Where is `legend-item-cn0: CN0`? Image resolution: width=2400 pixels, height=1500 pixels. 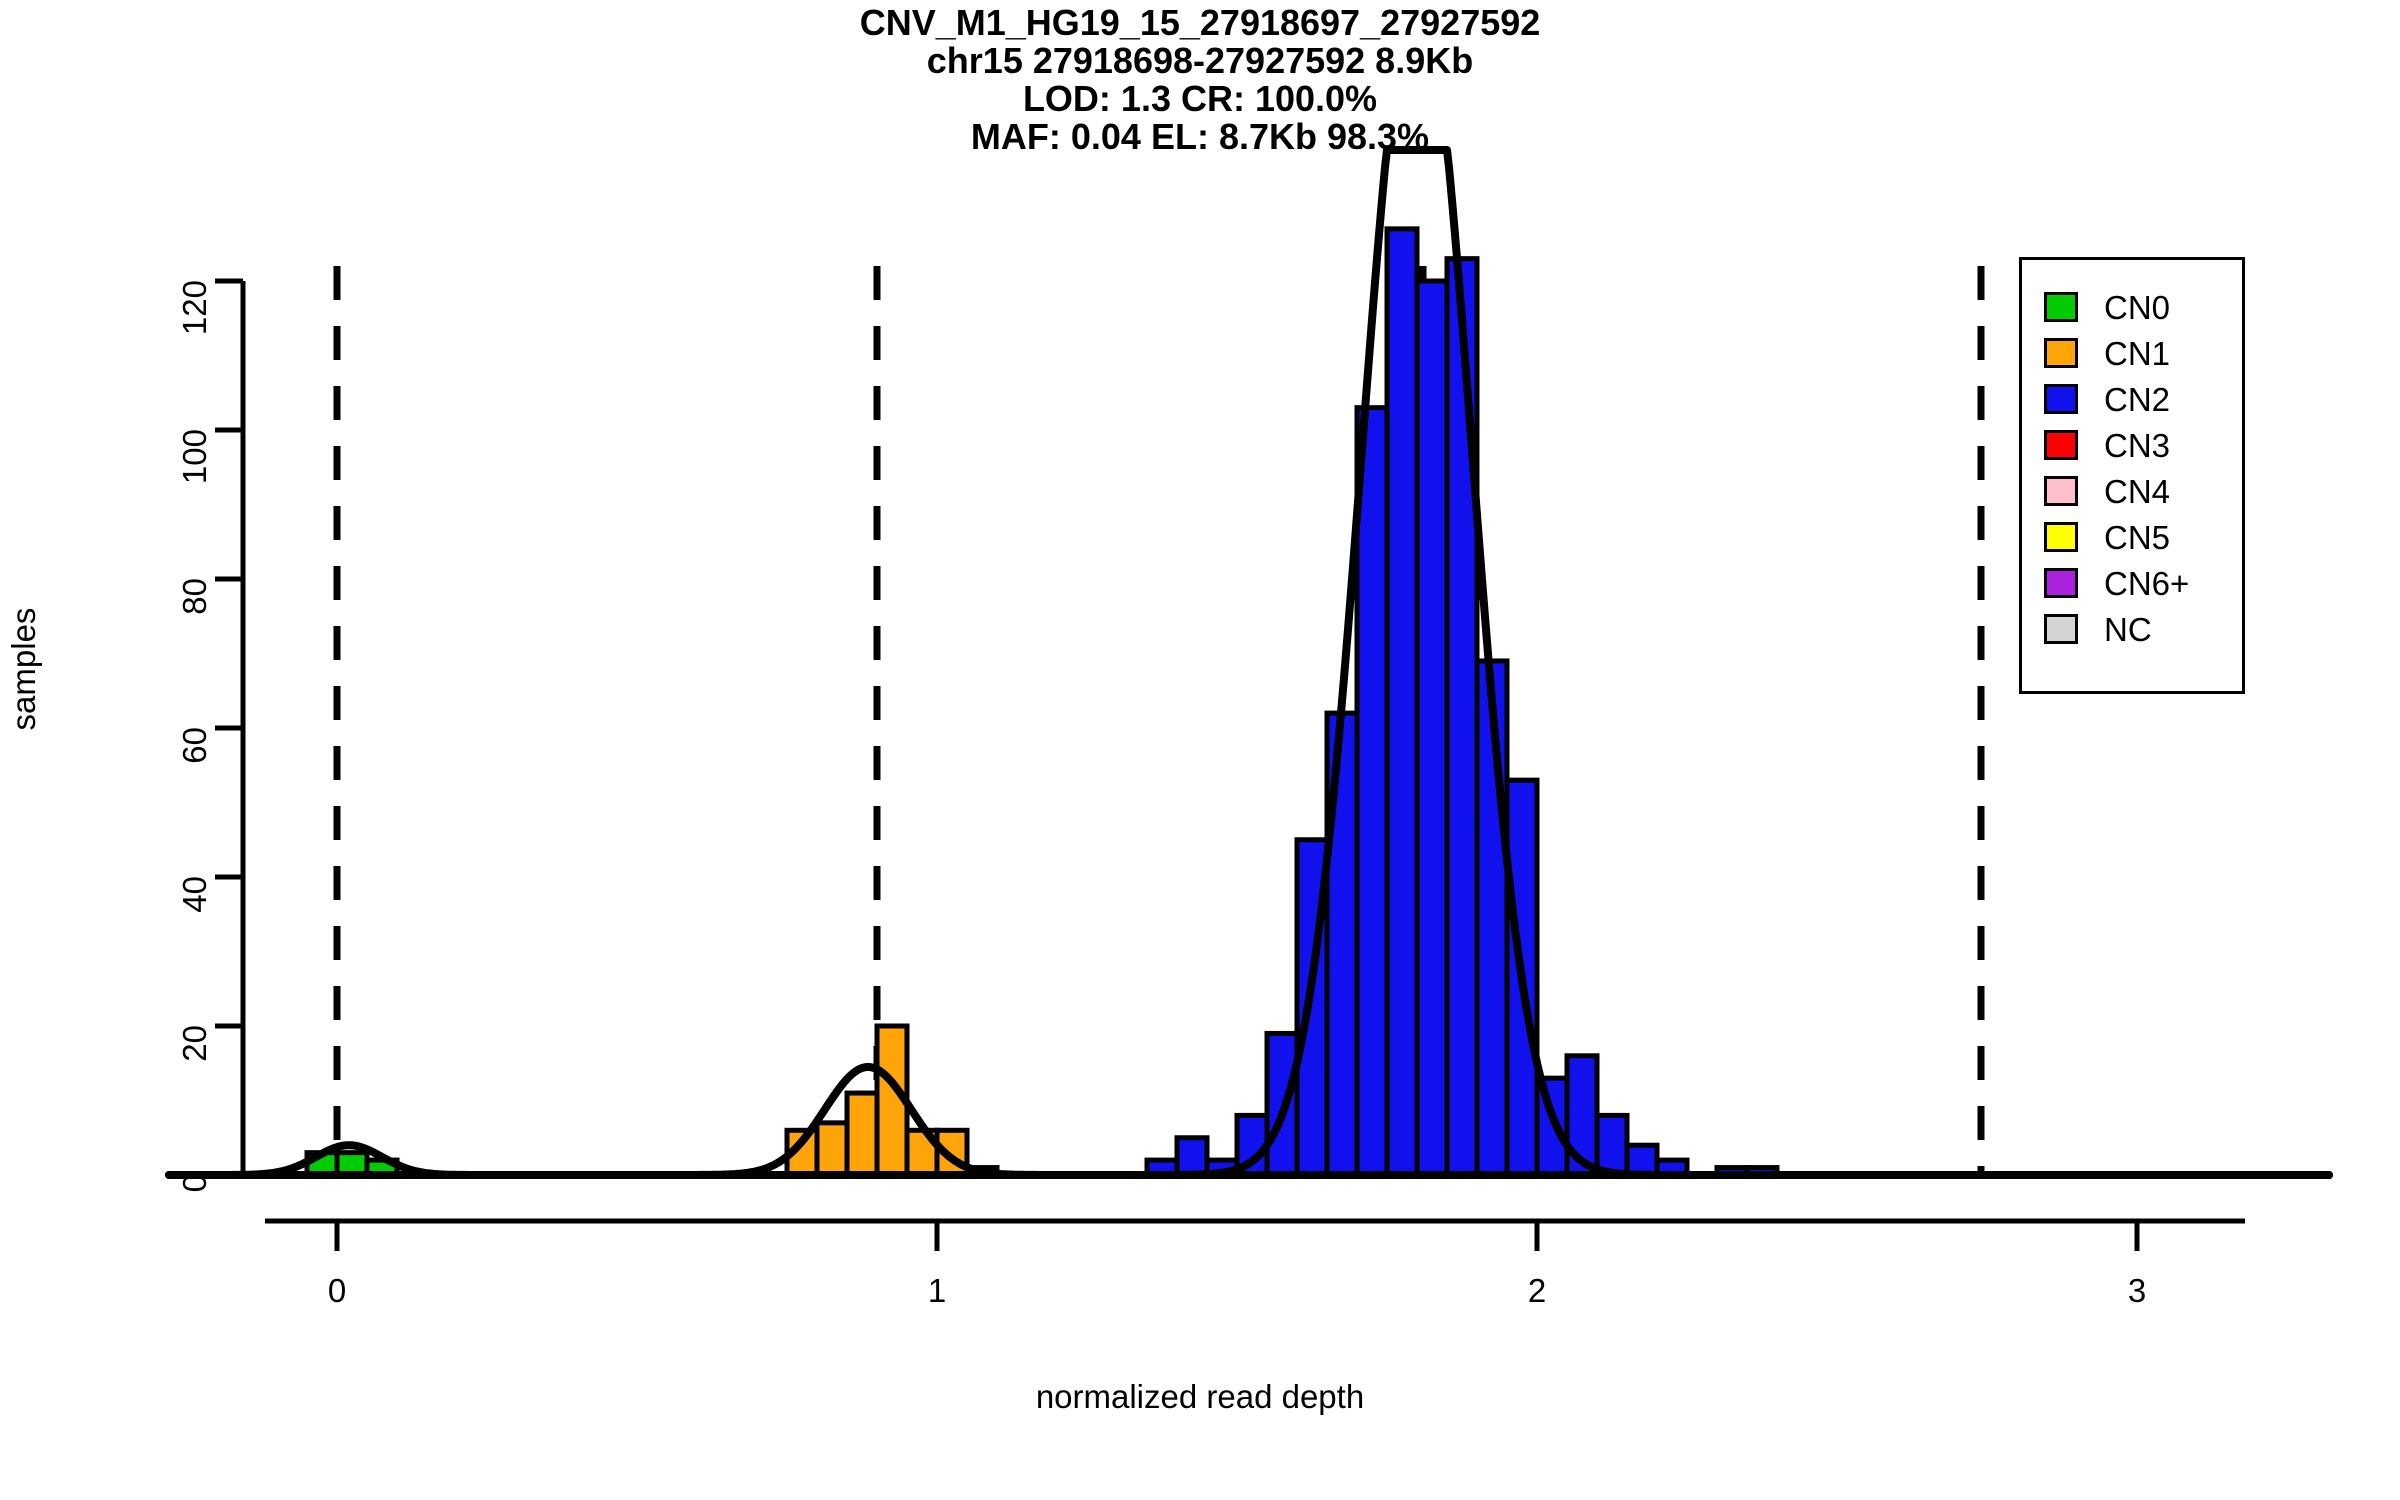 legend-item-cn0: CN0 is located at coordinates (2132, 307).